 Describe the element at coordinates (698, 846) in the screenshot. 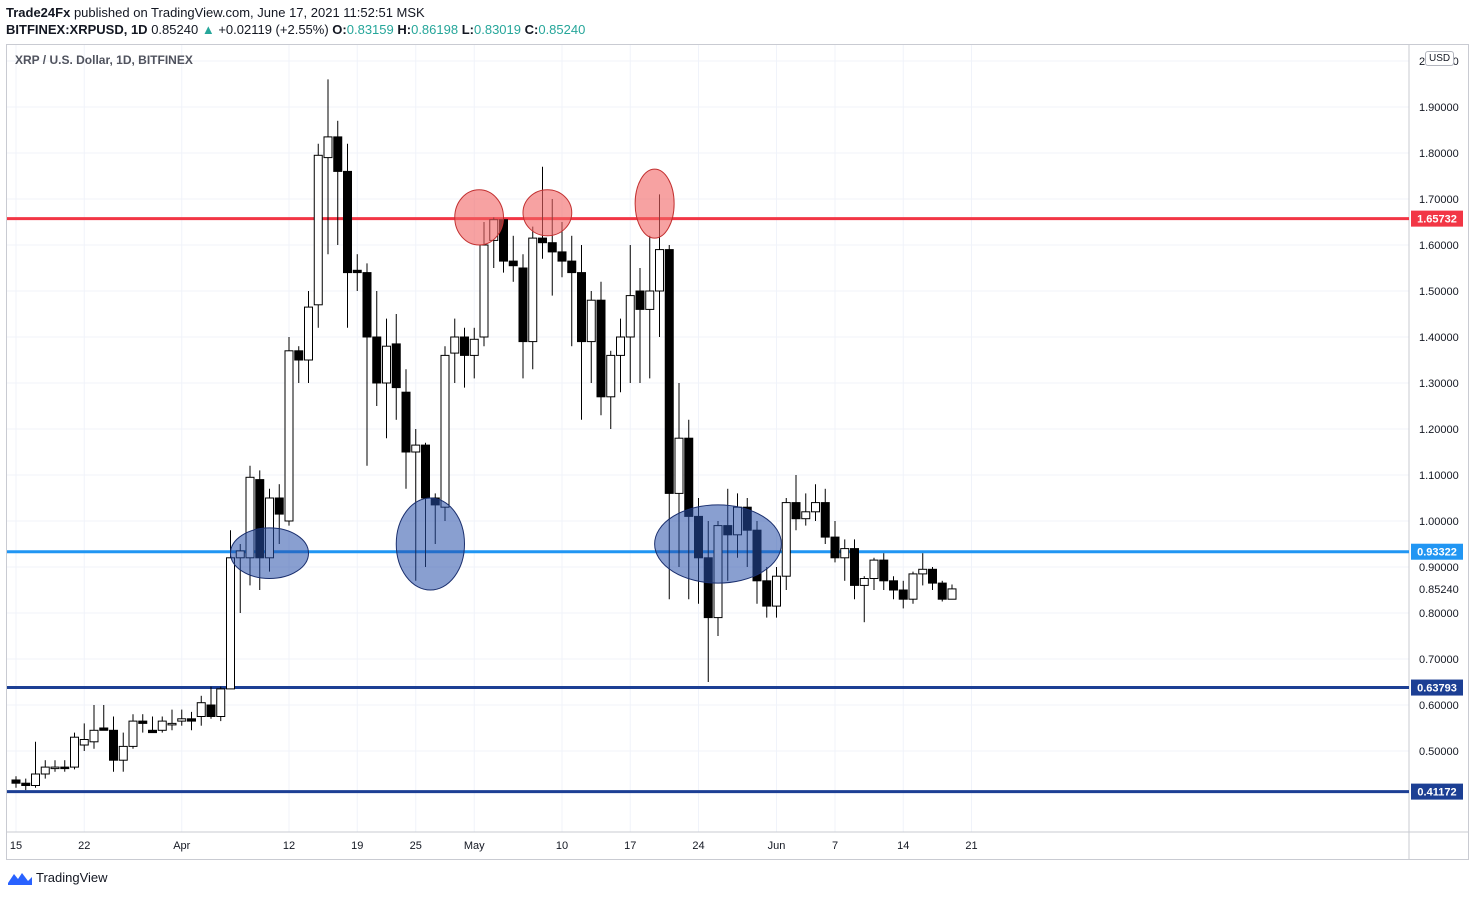

I see `x-tick-label: 24` at that location.